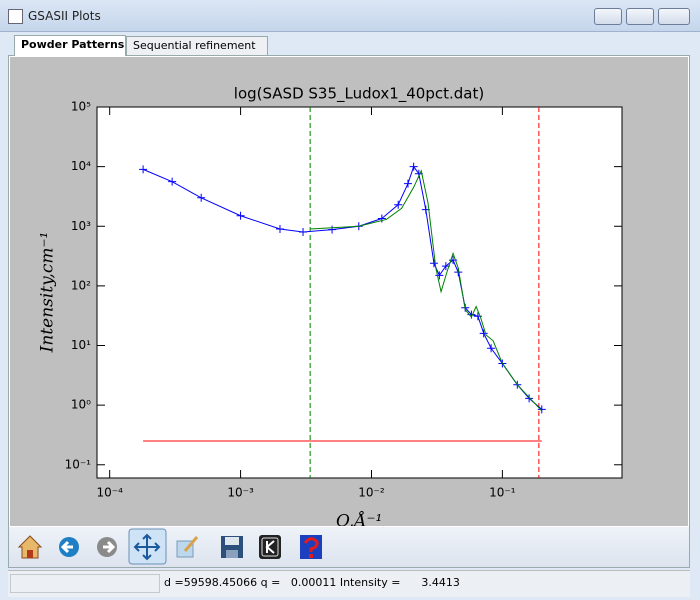 The width and height of the screenshot is (700, 600). Describe the element at coordinates (78, 464) in the screenshot. I see `y-tick-label: 10⁻¹` at that location.